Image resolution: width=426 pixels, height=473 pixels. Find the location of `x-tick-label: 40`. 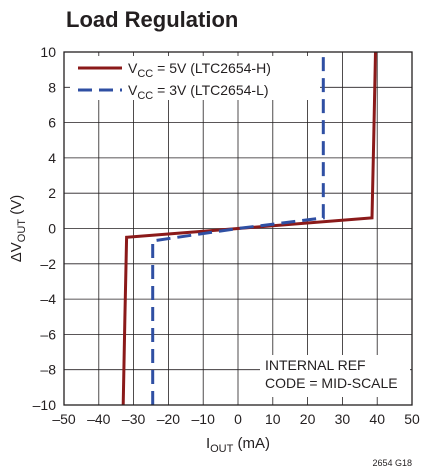

x-tick-label: 40 is located at coordinates (377, 419).